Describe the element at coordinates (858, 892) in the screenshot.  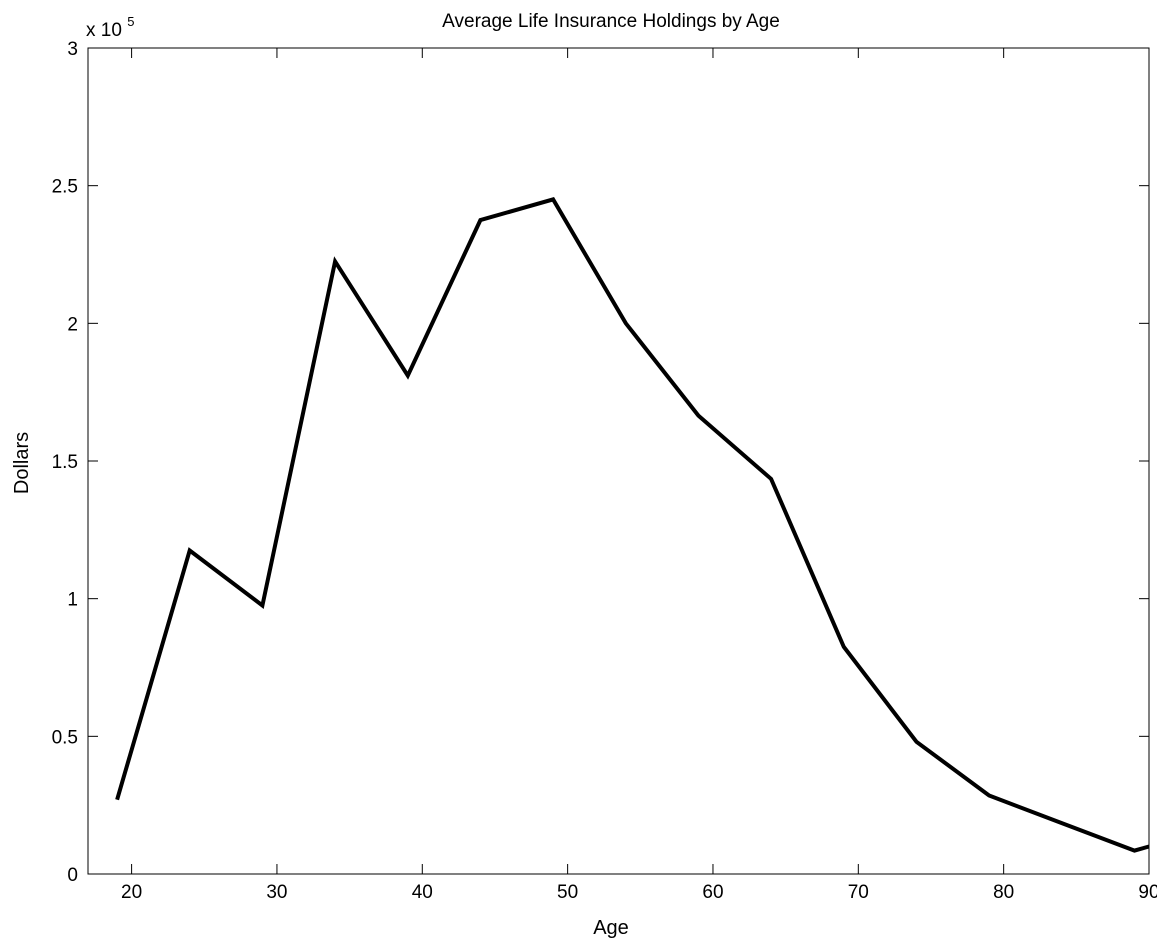
I see `x-tick-label: 70` at that location.